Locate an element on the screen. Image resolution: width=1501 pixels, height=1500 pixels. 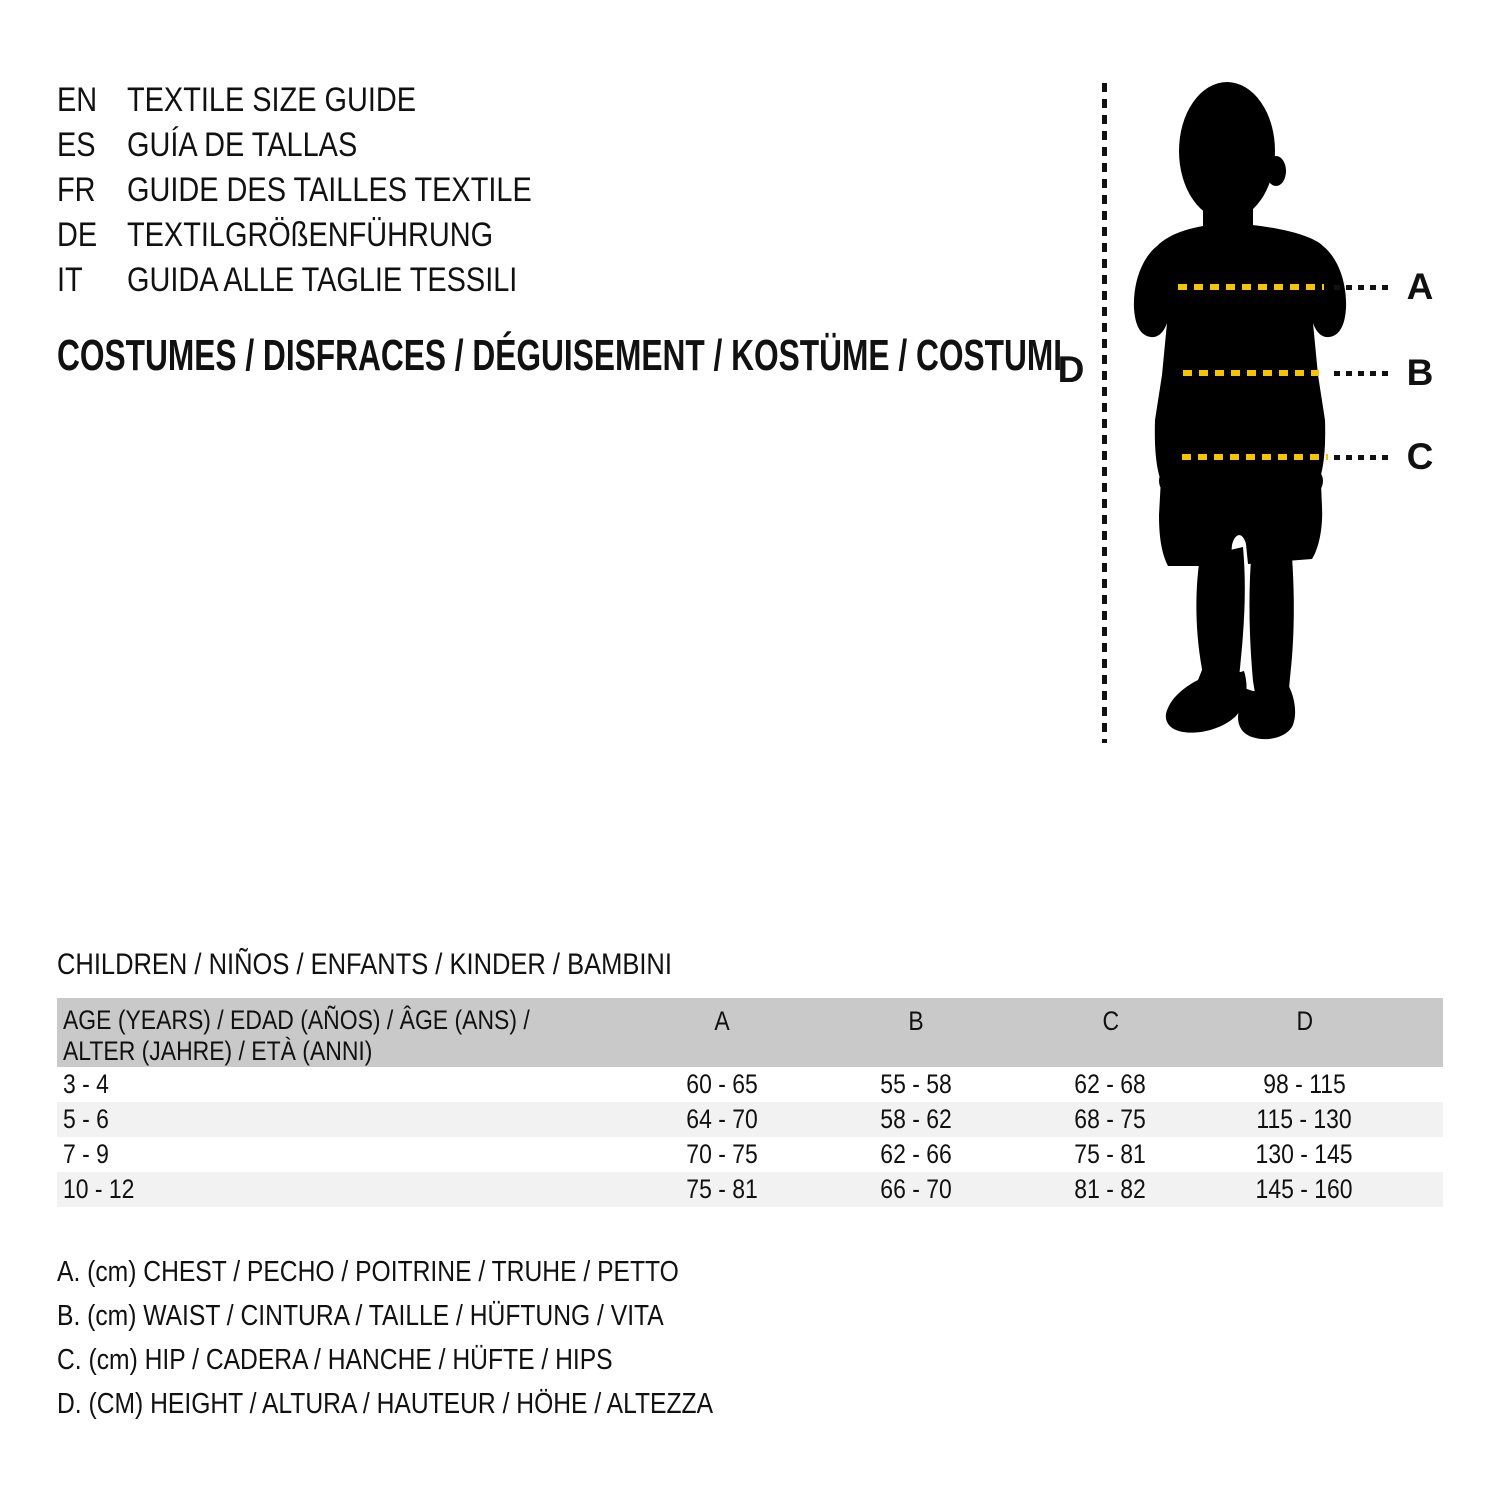
hip-cell: 62 - 68 is located at coordinates (1110, 1084).